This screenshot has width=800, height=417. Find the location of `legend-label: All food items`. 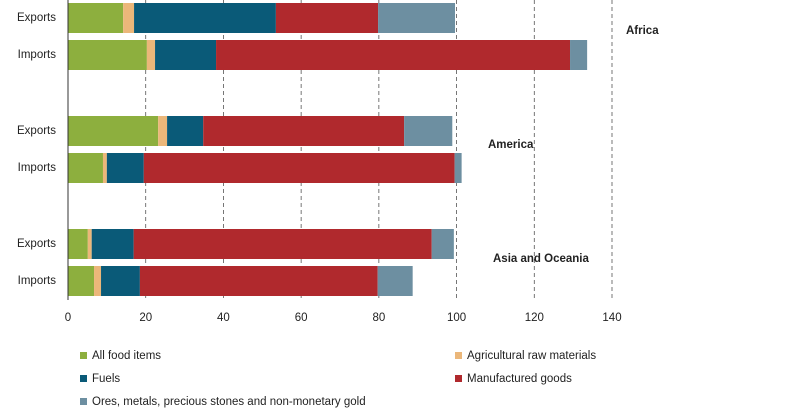

legend-label: All food items is located at coordinates (126, 356).